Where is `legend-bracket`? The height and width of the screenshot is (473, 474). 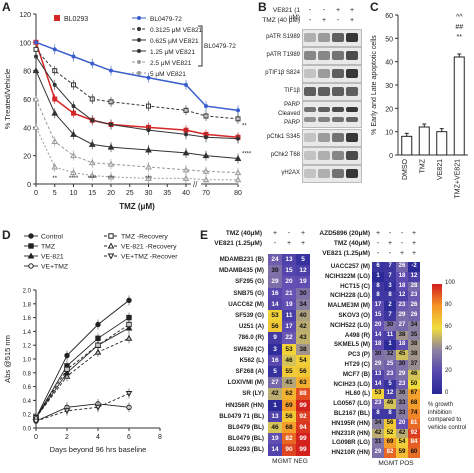 legend-bracket is located at coordinates (200, 46).